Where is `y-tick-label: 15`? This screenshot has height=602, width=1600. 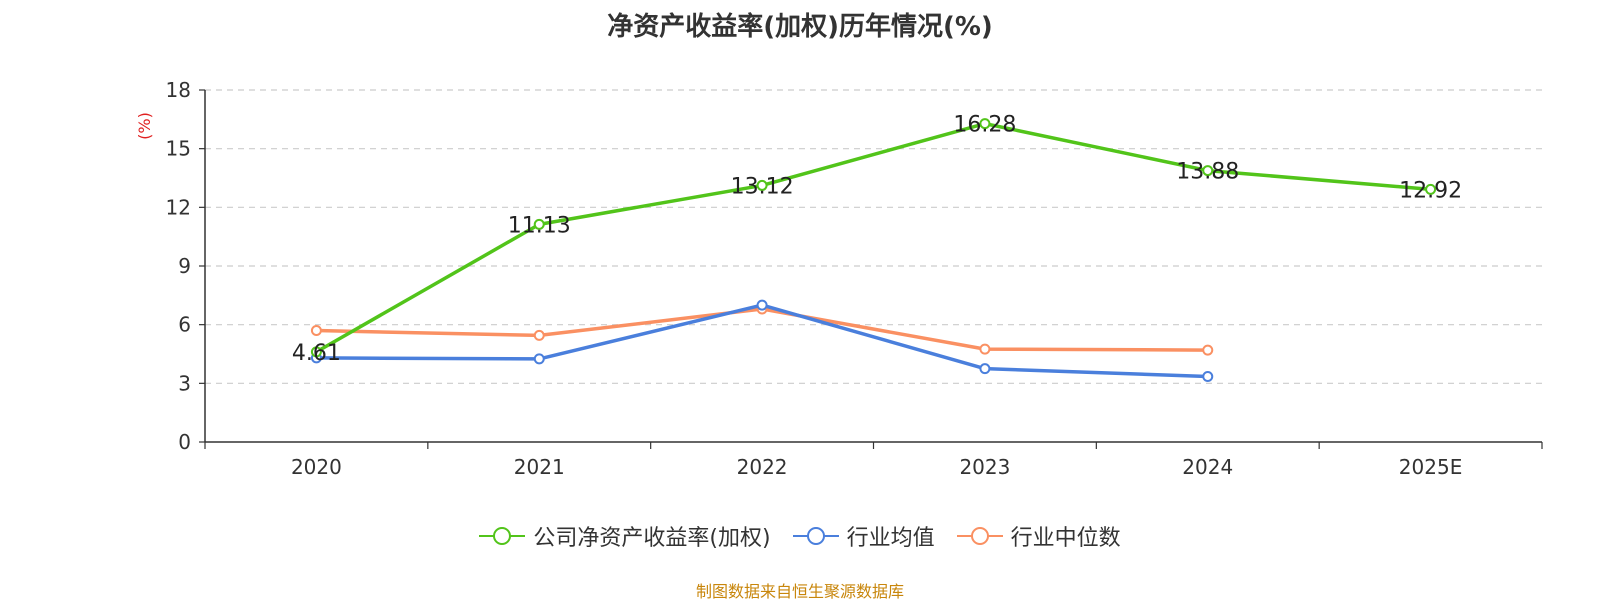 y-tick-label: 15 is located at coordinates (178, 149).